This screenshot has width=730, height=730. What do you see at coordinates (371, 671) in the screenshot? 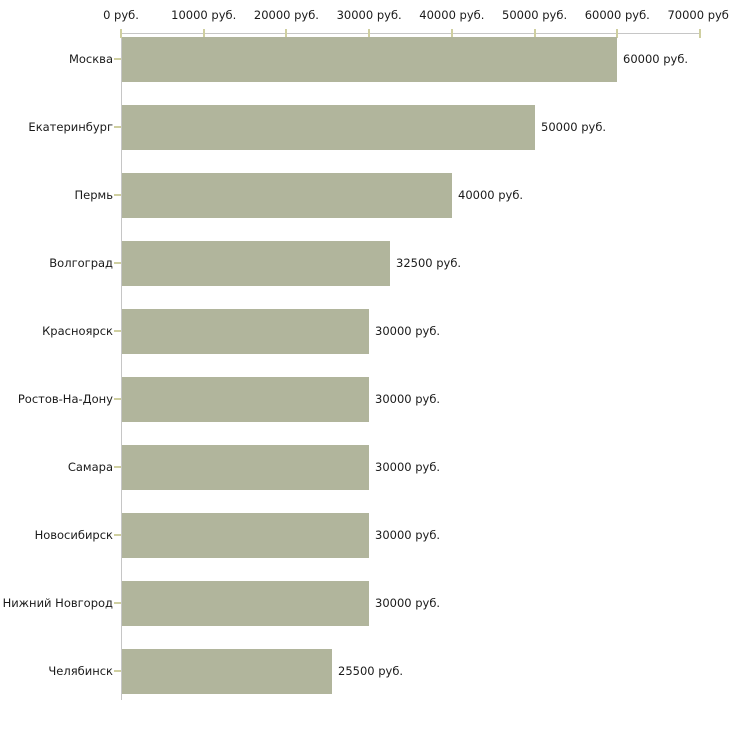
I see `value-label: 25500 руб.` at bounding box center [371, 671].